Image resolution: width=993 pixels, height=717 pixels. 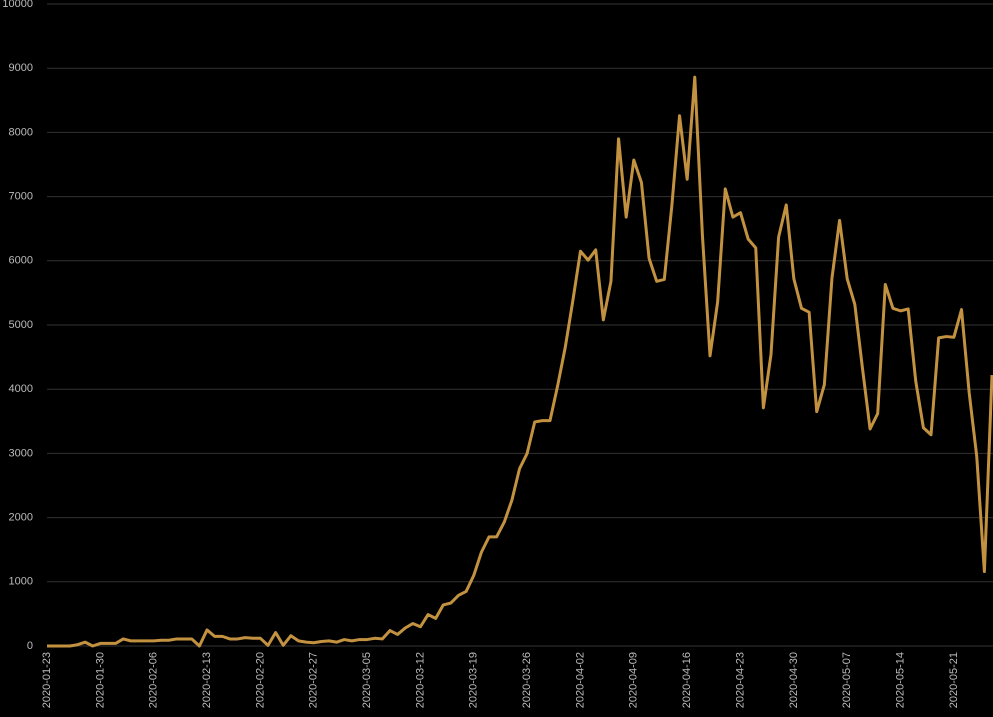 What do you see at coordinates (21, 132) in the screenshot?
I see `y-tick-label: 8000` at bounding box center [21, 132].